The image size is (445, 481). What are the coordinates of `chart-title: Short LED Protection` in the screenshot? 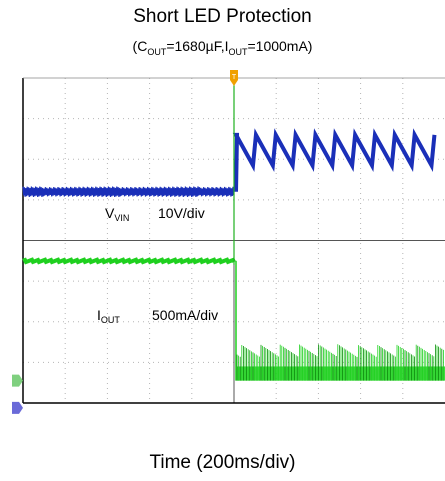 It's located at (222, 16).